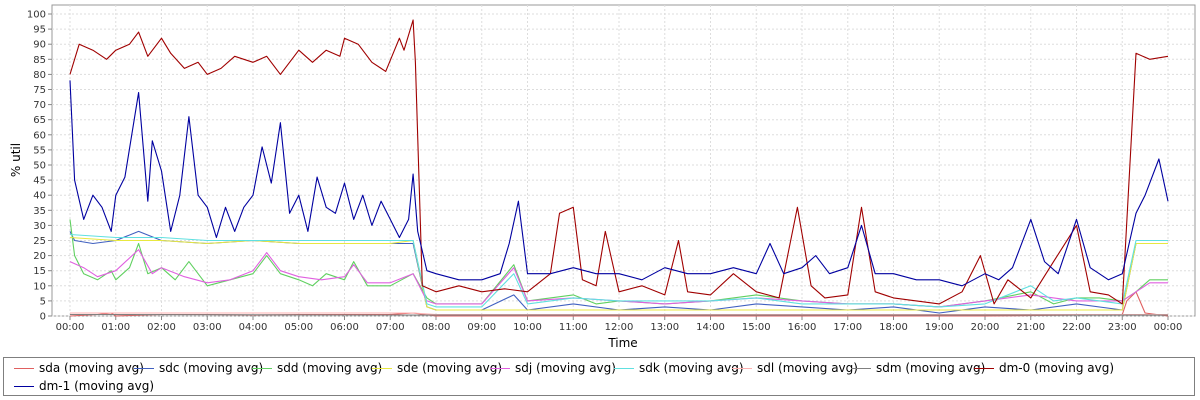 The height and width of the screenshot is (400, 1200). I want to click on legend-item: dm-0 (moving avg), so click(1044, 368).